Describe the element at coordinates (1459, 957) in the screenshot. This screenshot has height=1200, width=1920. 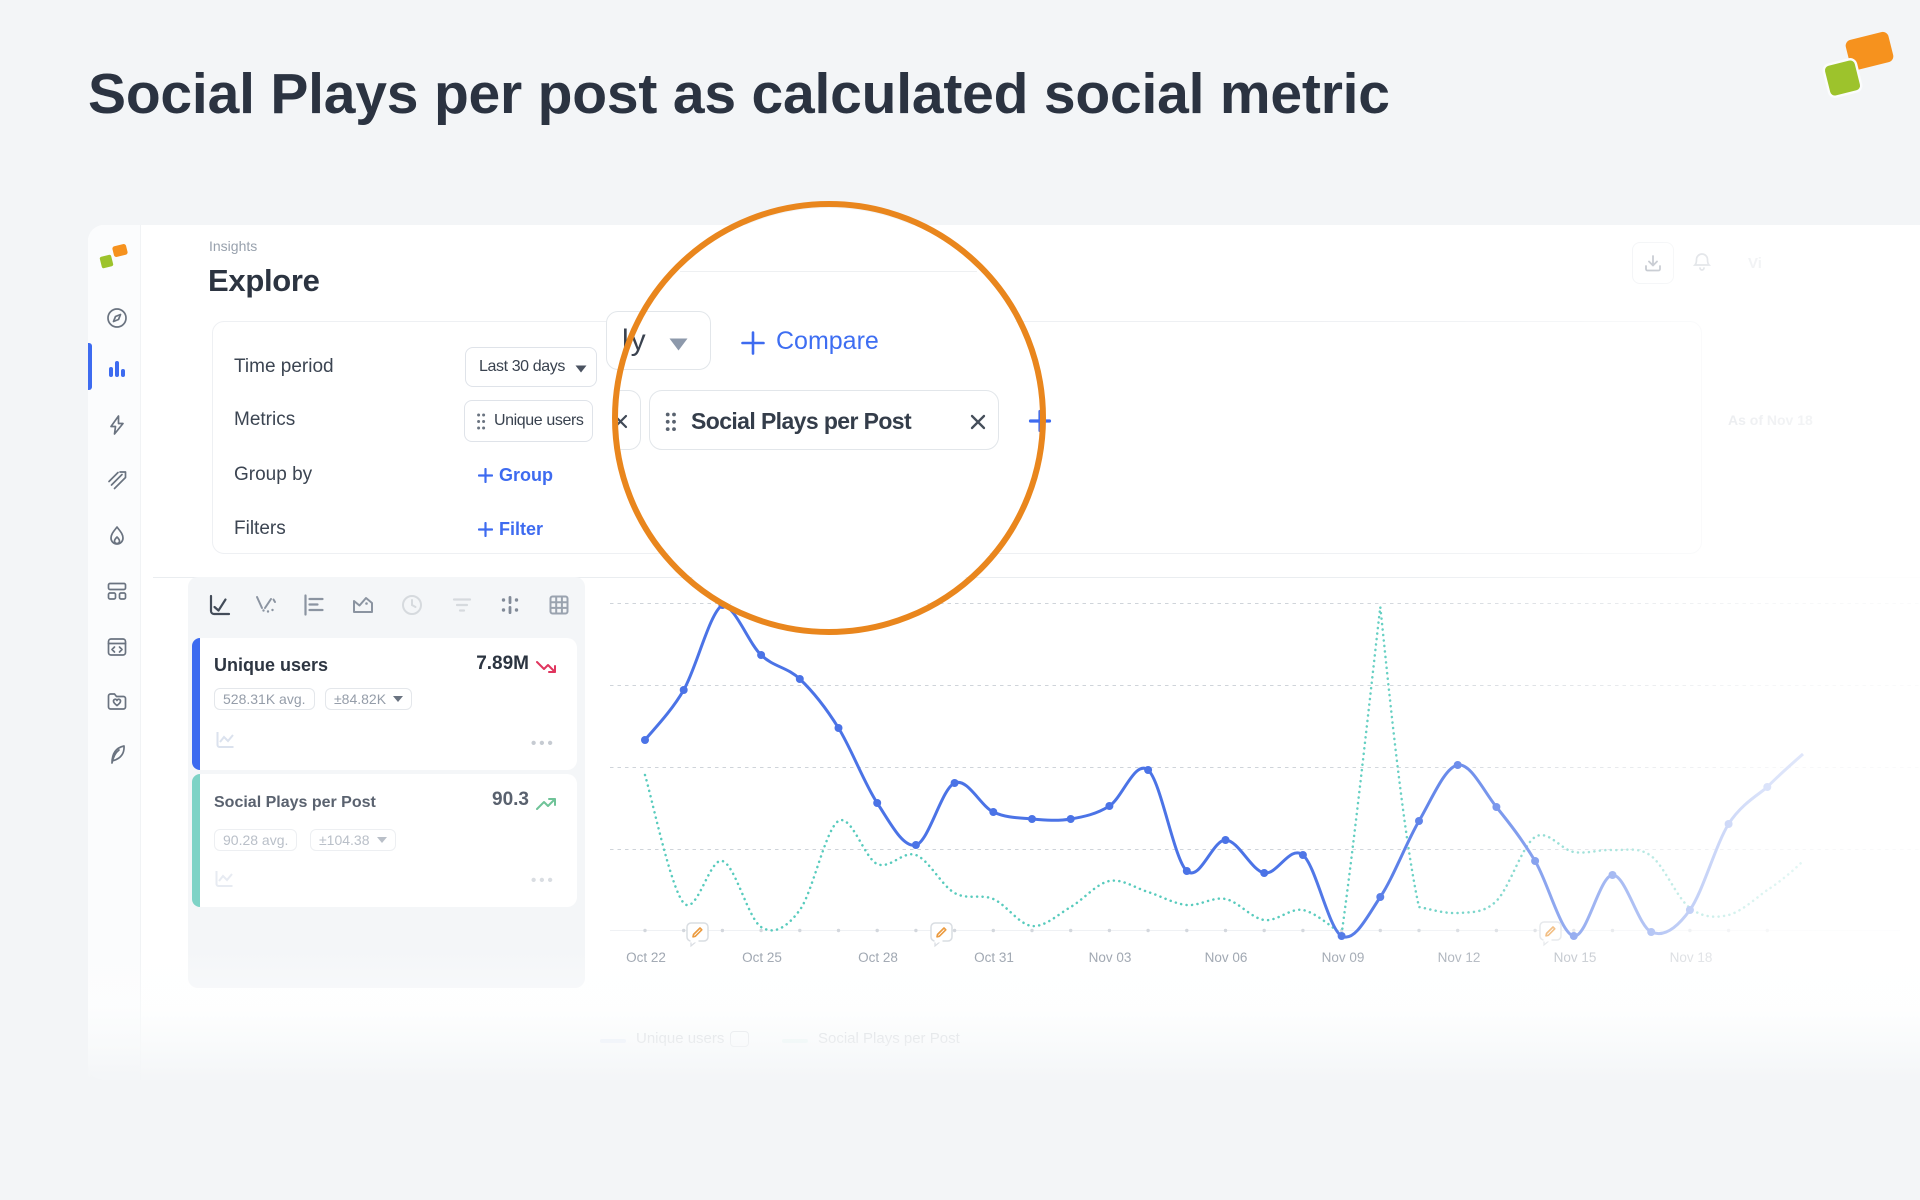
I see `svg-text: Nov 12` at that location.